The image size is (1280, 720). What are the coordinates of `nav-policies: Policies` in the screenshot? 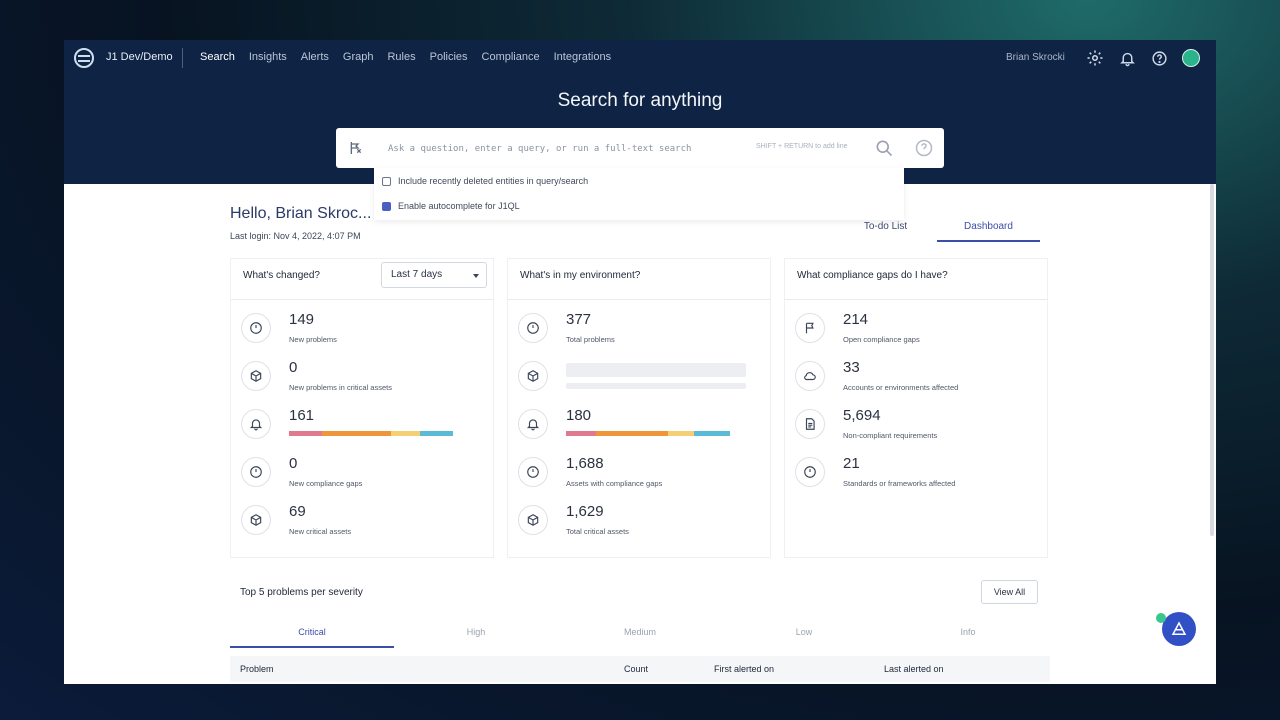 It's located at (448, 57).